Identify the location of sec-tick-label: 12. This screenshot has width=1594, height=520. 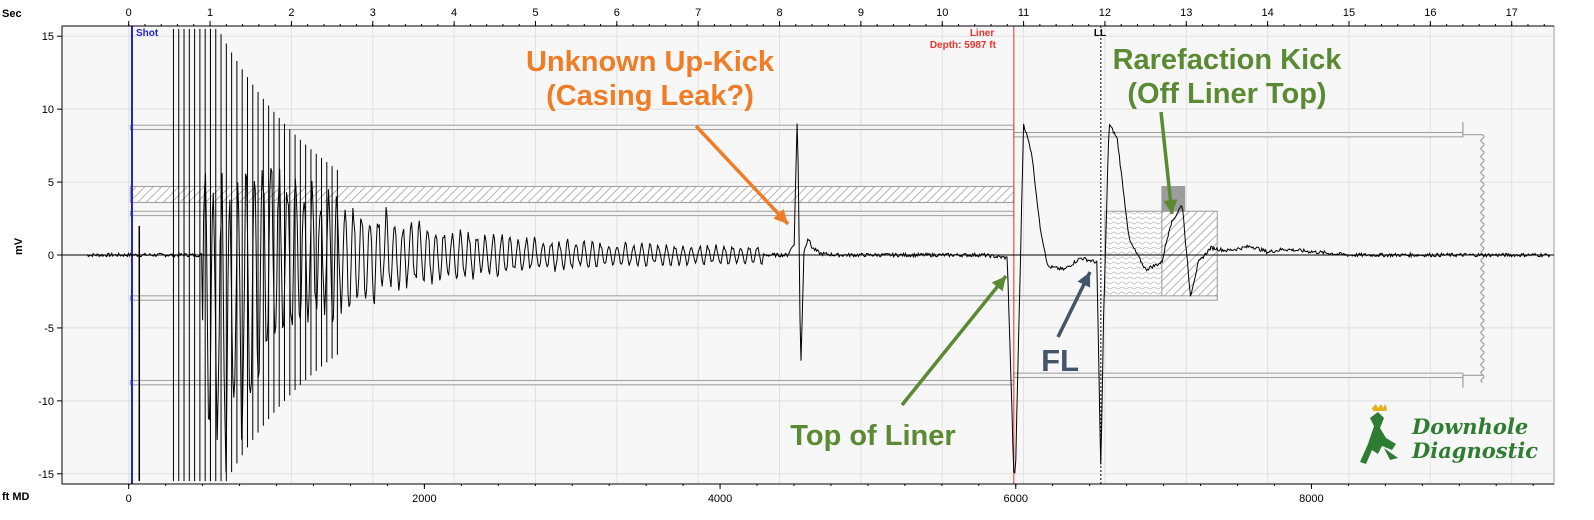
(1105, 13).